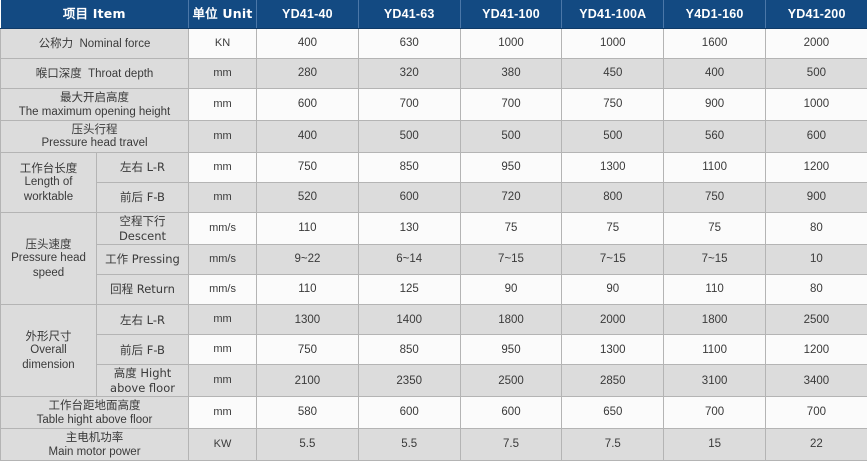 This screenshot has height=461, width=867. What do you see at coordinates (409, 381) in the screenshot?
I see `row-value-1: 2350` at bounding box center [409, 381].